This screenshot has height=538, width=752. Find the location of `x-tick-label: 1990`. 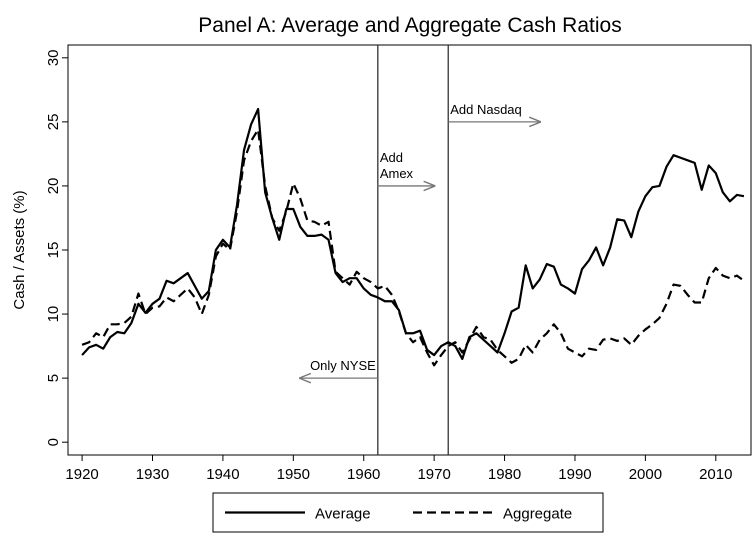

x-tick-label: 1990 is located at coordinates (574, 474).